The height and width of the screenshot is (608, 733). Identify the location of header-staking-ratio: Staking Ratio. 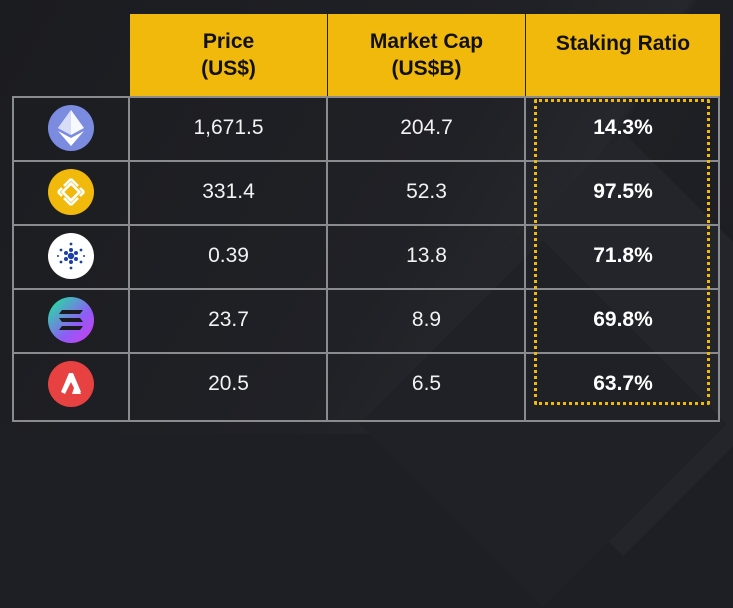
(623, 55).